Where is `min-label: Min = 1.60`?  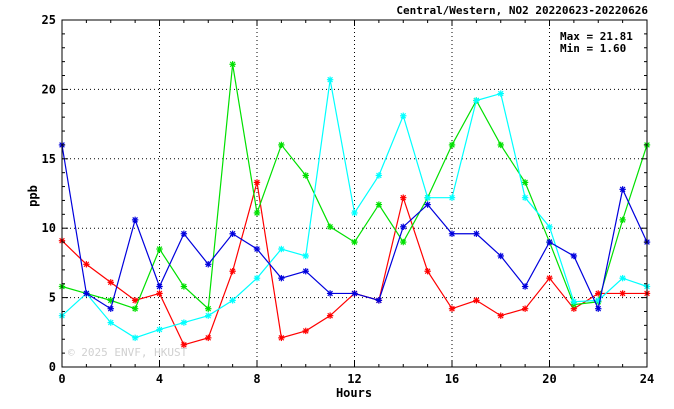
min-label: Min = 1.60 is located at coordinates (593, 48).